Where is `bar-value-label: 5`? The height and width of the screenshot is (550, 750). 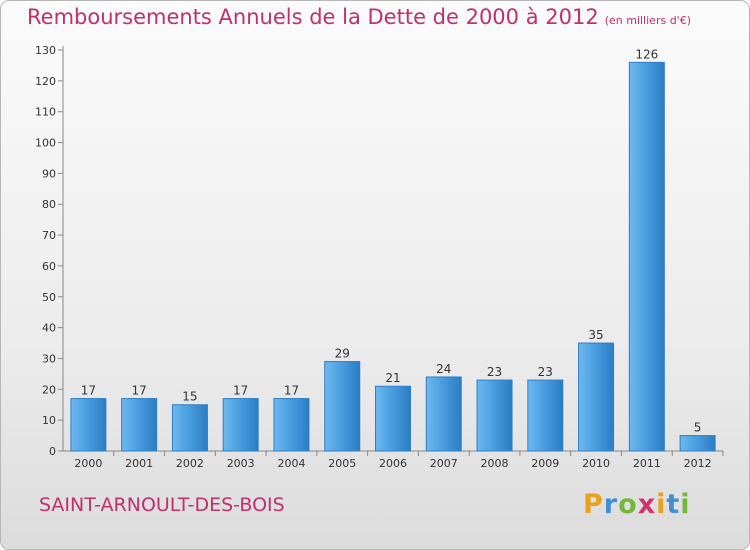 bar-value-label: 5 is located at coordinates (698, 428).